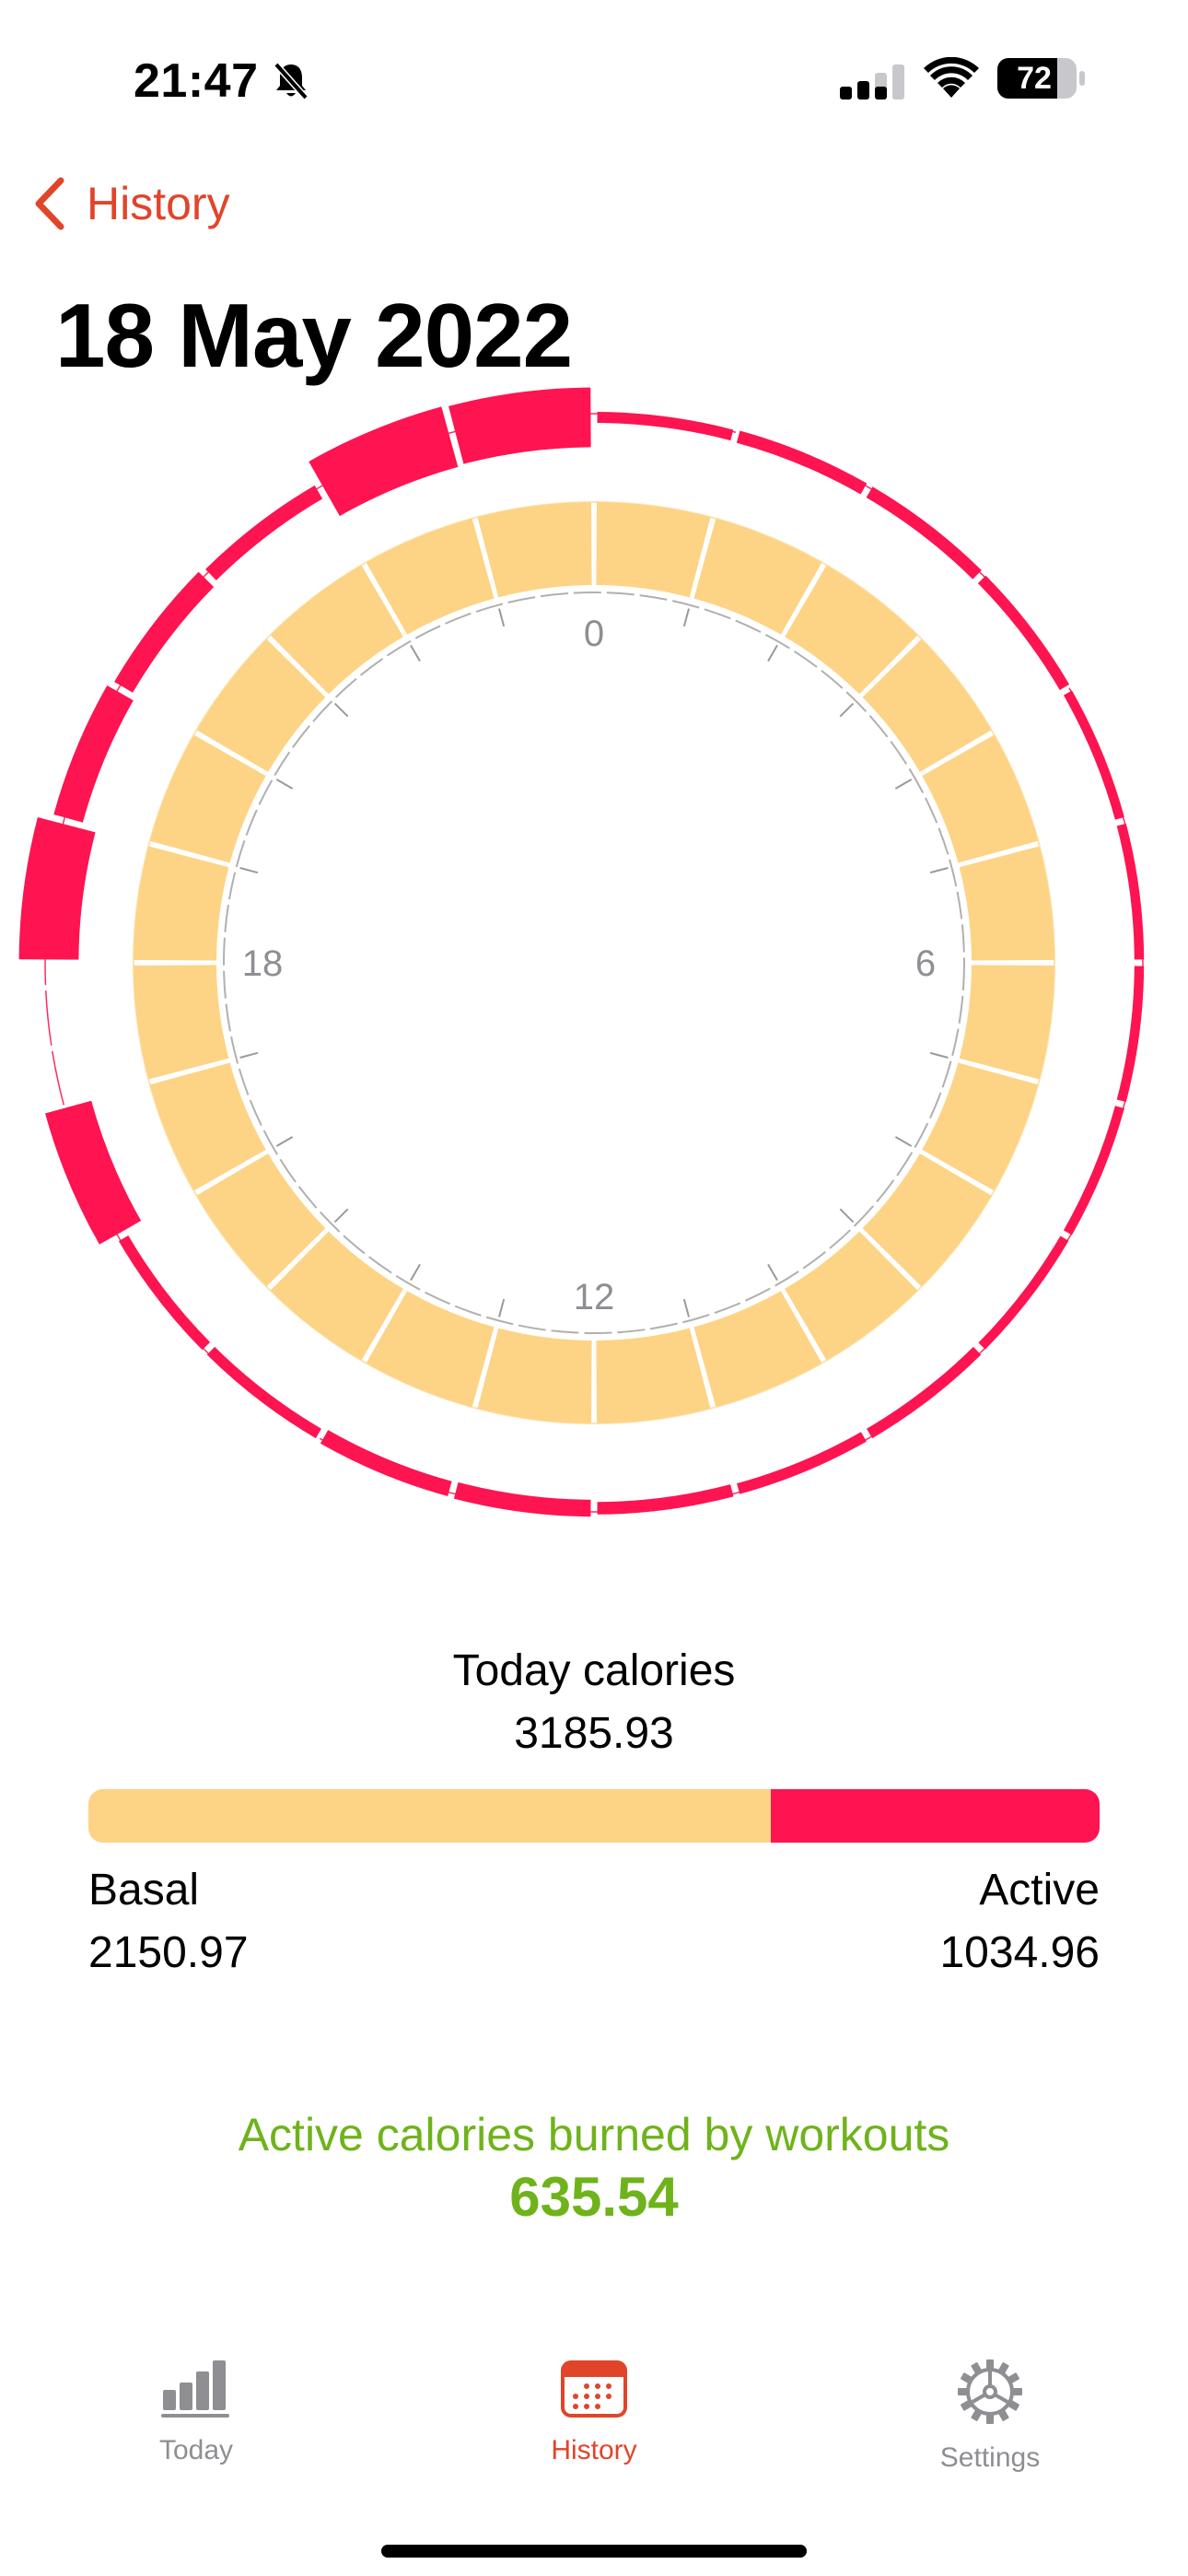 The image size is (1188, 2576). I want to click on battery-icon: 72, so click(1042, 80).